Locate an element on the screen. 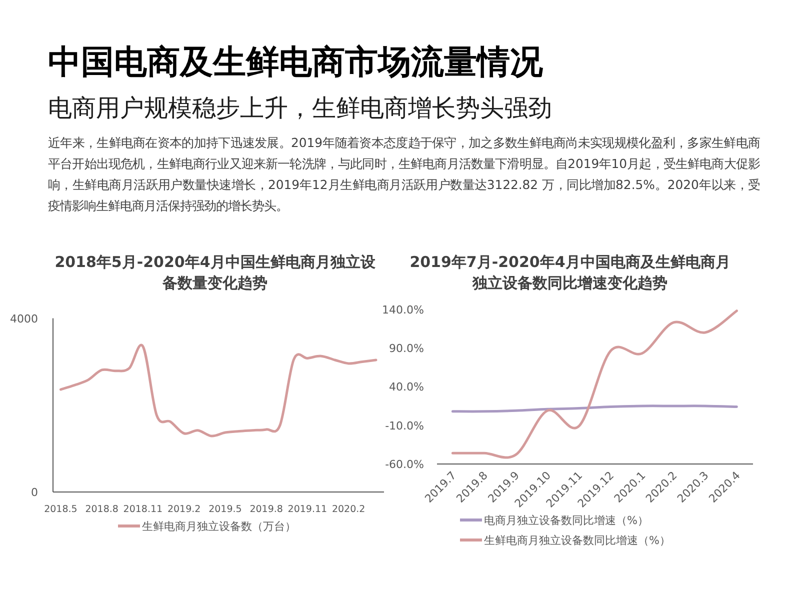 The height and width of the screenshot is (600, 800). y-tick-label: 40.0% is located at coordinates (406, 387).